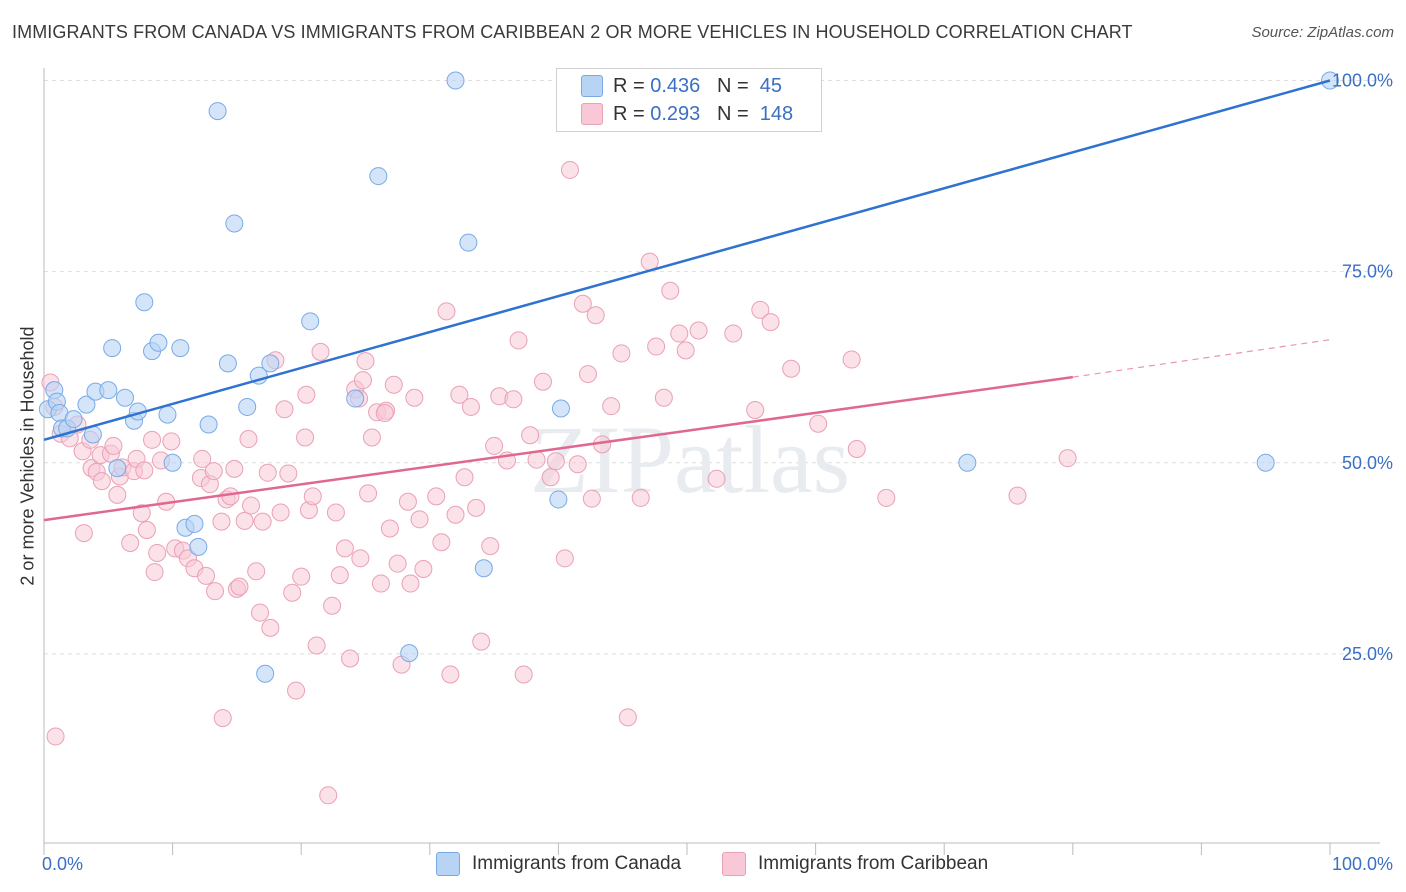 The image size is (1406, 892). What do you see at coordinates (734, 864) in the screenshot?
I see `series-legend-caribbean-swatch` at bounding box center [734, 864].